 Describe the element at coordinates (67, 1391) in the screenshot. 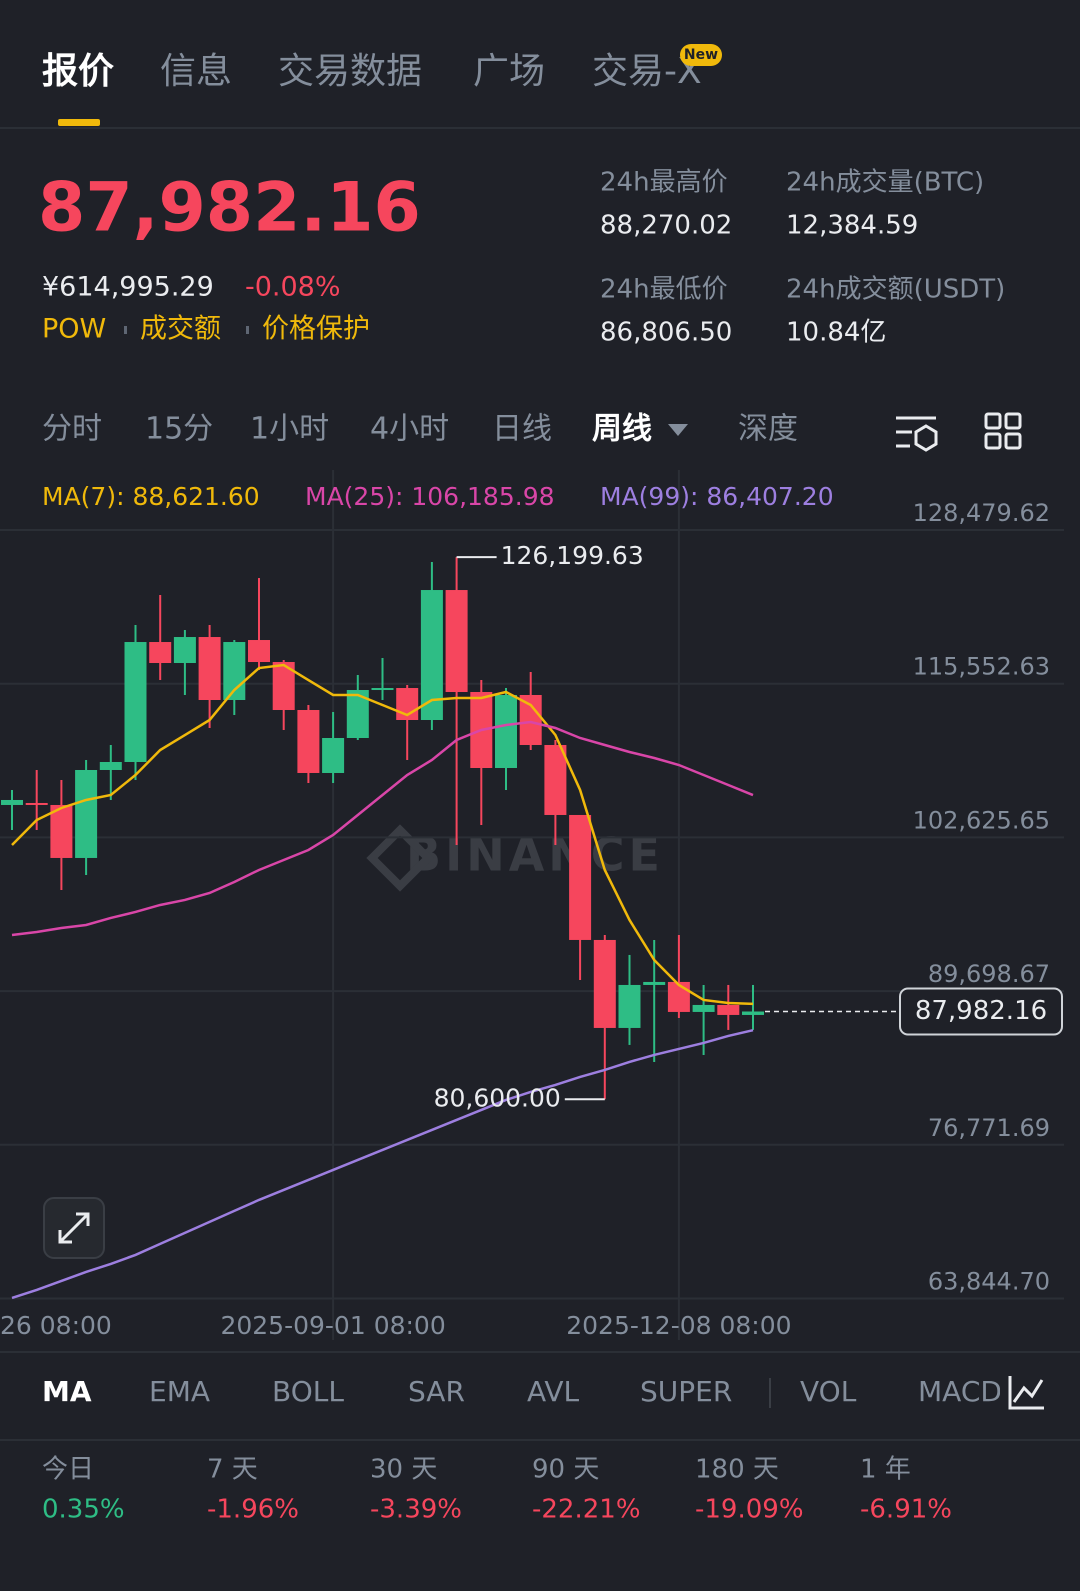

I see `indicator-tab: MA` at that location.